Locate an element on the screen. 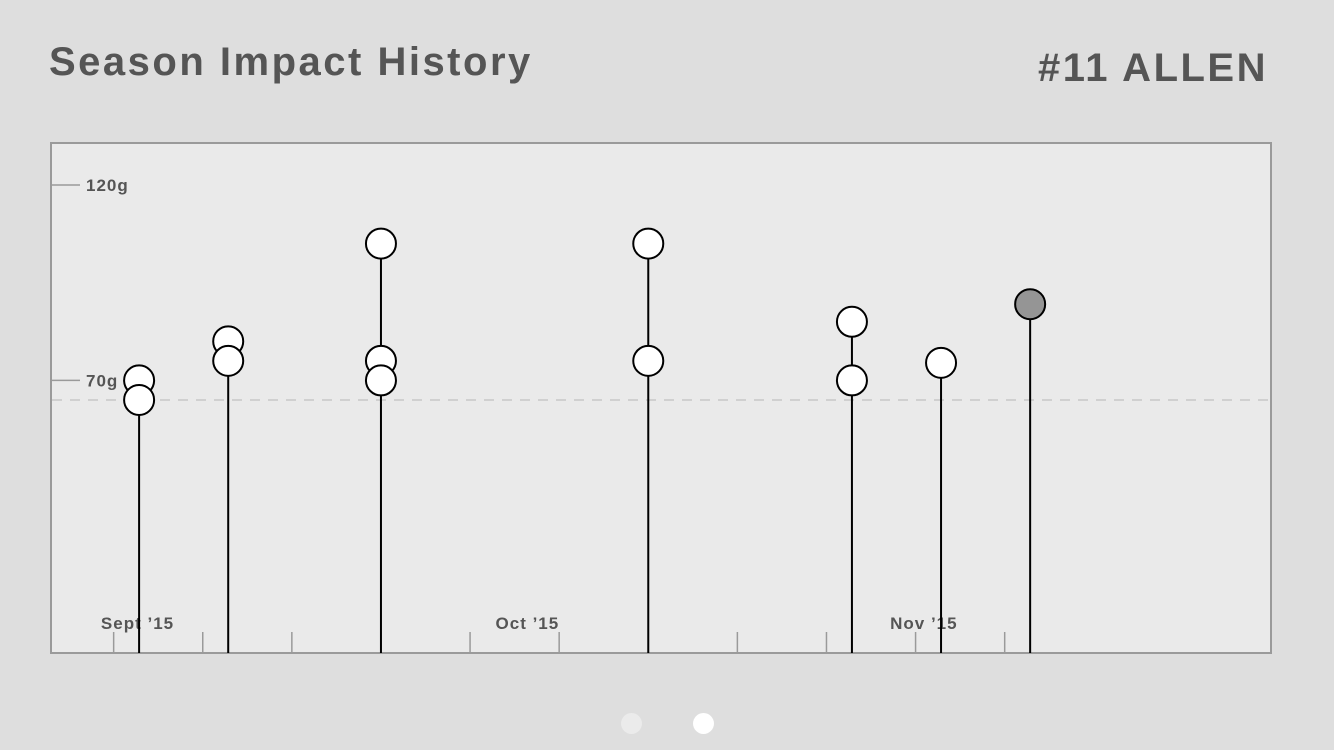 The height and width of the screenshot is (750, 1334). x-month-label: Oct ’15 is located at coordinates (528, 623).